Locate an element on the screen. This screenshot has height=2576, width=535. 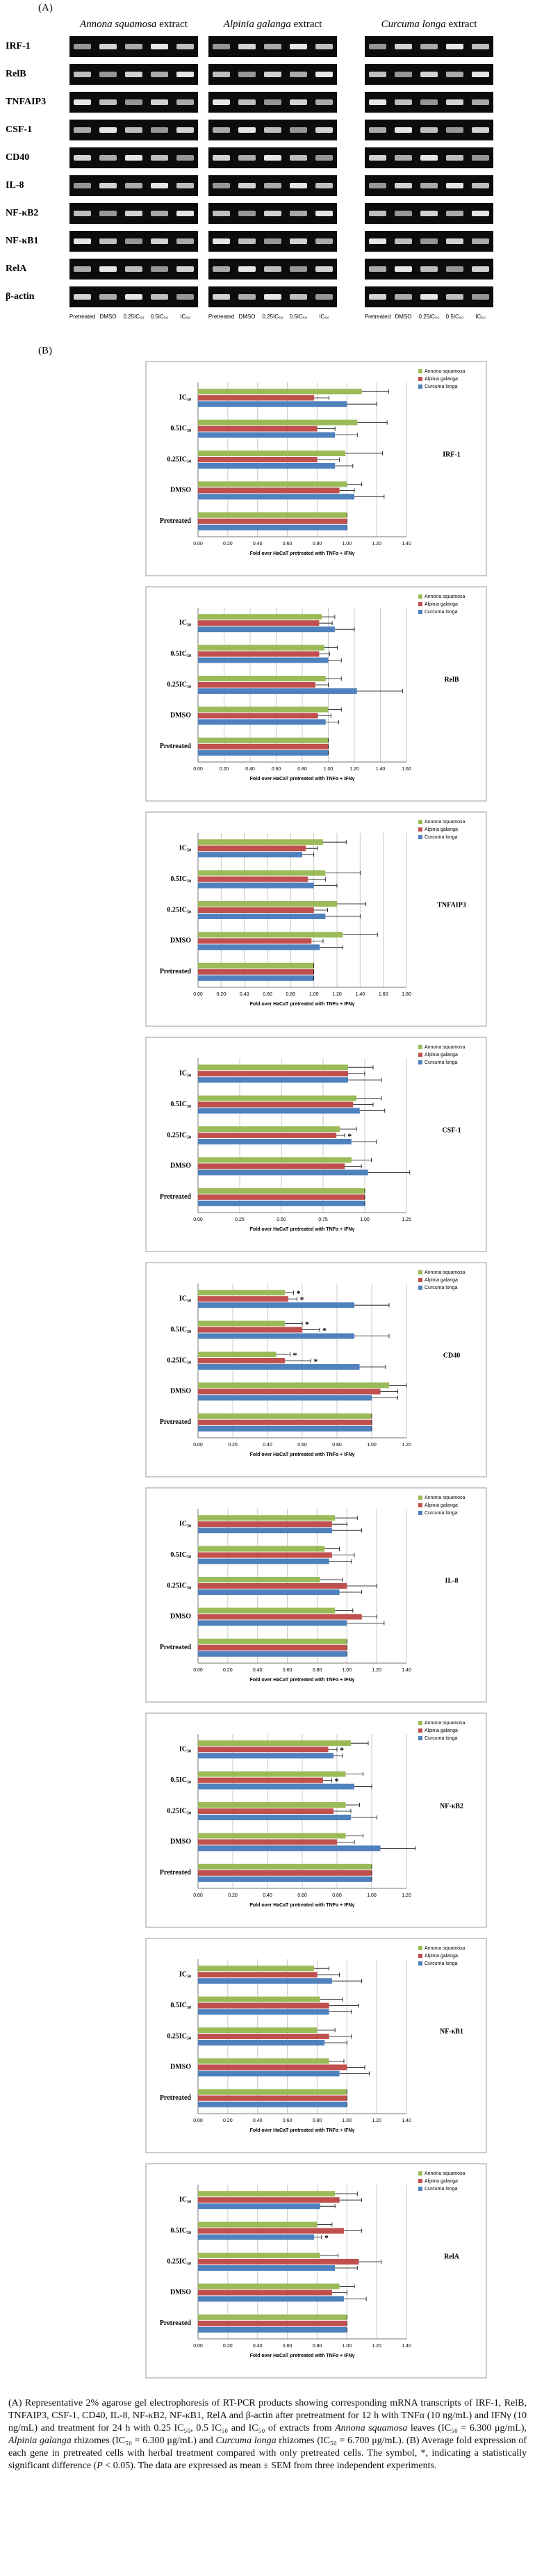
gene-label: β-actin is located at coordinates (20, 296).